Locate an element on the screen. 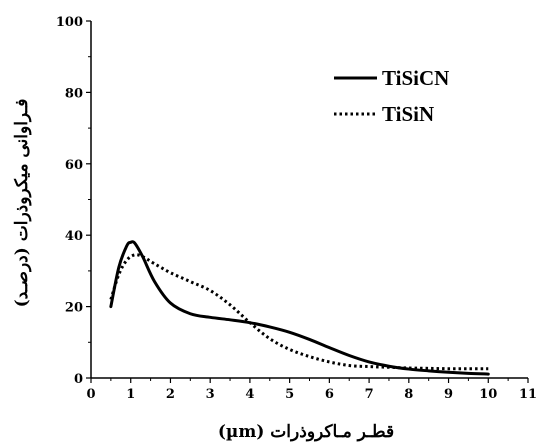 This screenshot has width=541, height=443. x-tick-label: 0 is located at coordinates (90, 394).